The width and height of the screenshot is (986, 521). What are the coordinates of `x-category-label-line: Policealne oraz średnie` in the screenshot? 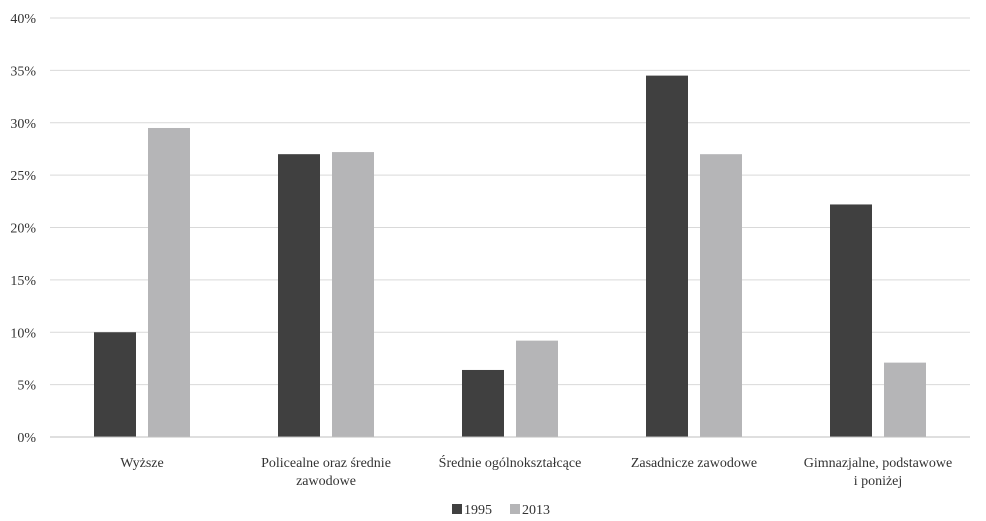 It's located at (326, 463).